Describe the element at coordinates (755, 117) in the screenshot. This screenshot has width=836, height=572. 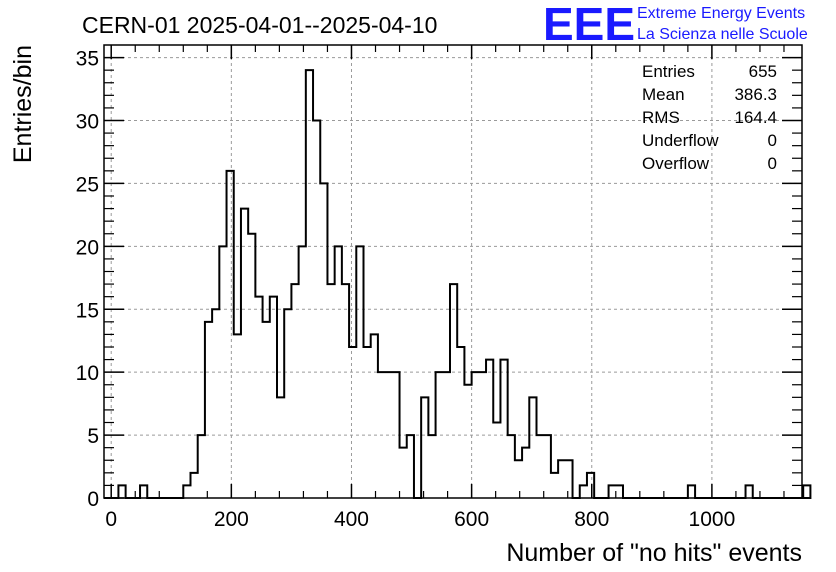
I see `stats-value: 164.4` at that location.